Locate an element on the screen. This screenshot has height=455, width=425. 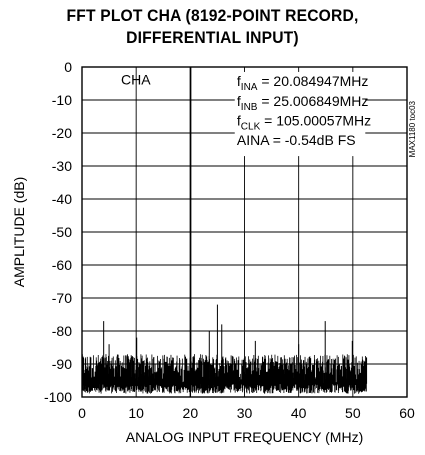
y-tick-label: -70 is located at coordinates (62, 298).